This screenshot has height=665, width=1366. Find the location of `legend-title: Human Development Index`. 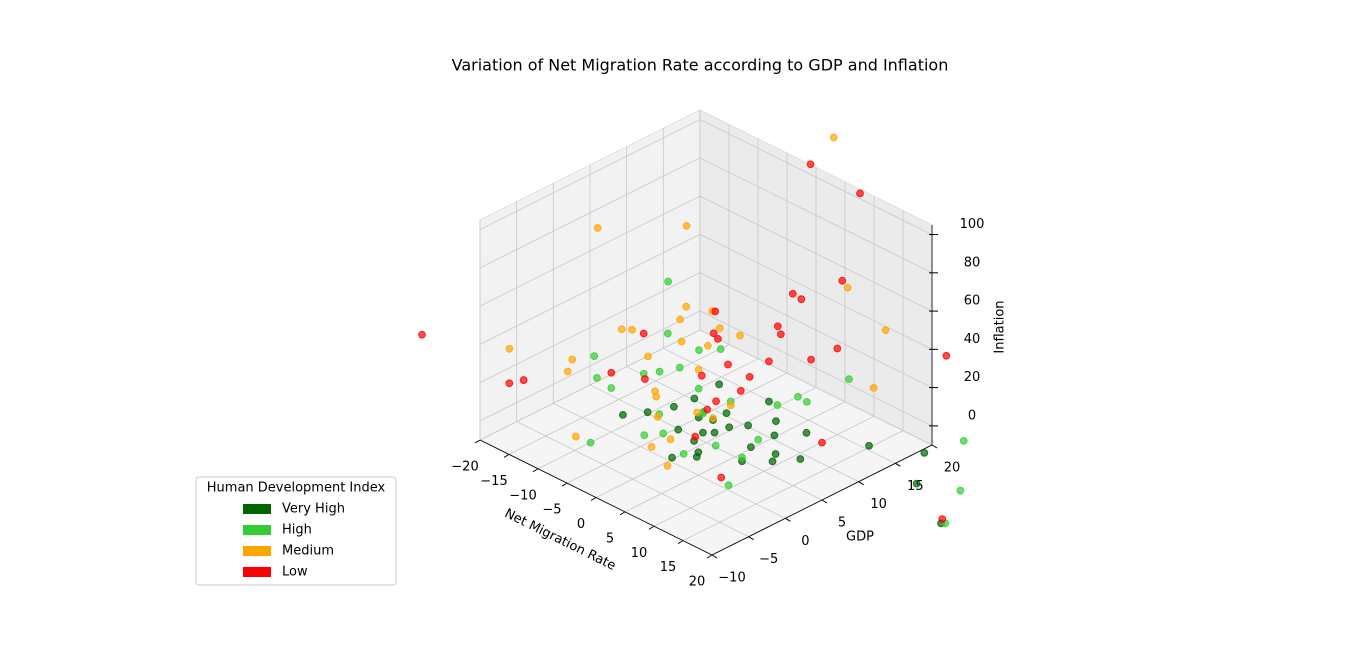

legend-title: Human Development Index is located at coordinates (296, 488).